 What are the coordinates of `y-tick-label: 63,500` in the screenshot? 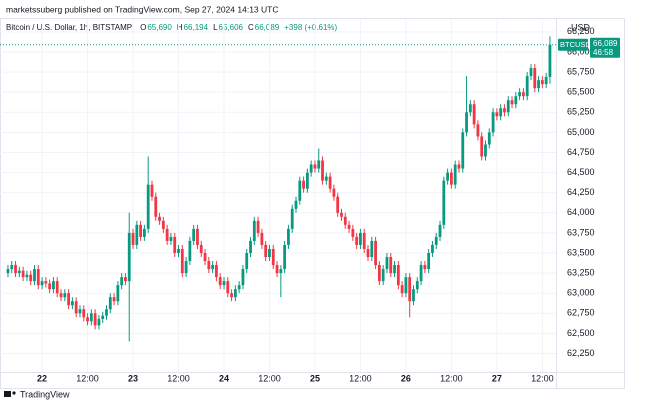 It's located at (581, 252).